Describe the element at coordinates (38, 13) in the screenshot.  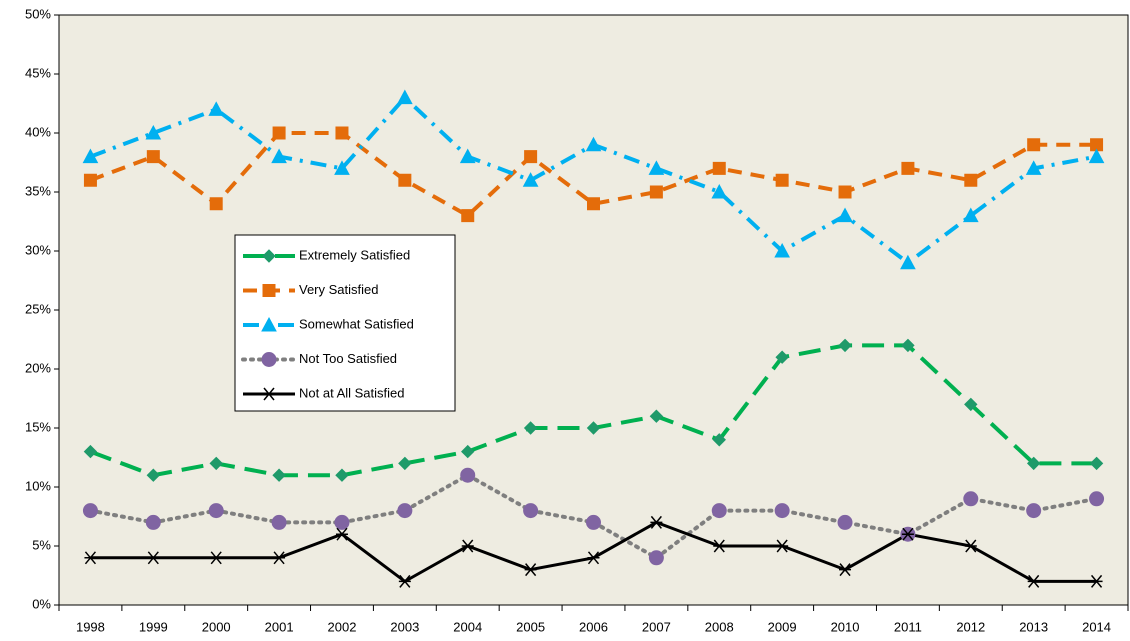
I see `y-tick-label: 50%` at that location.